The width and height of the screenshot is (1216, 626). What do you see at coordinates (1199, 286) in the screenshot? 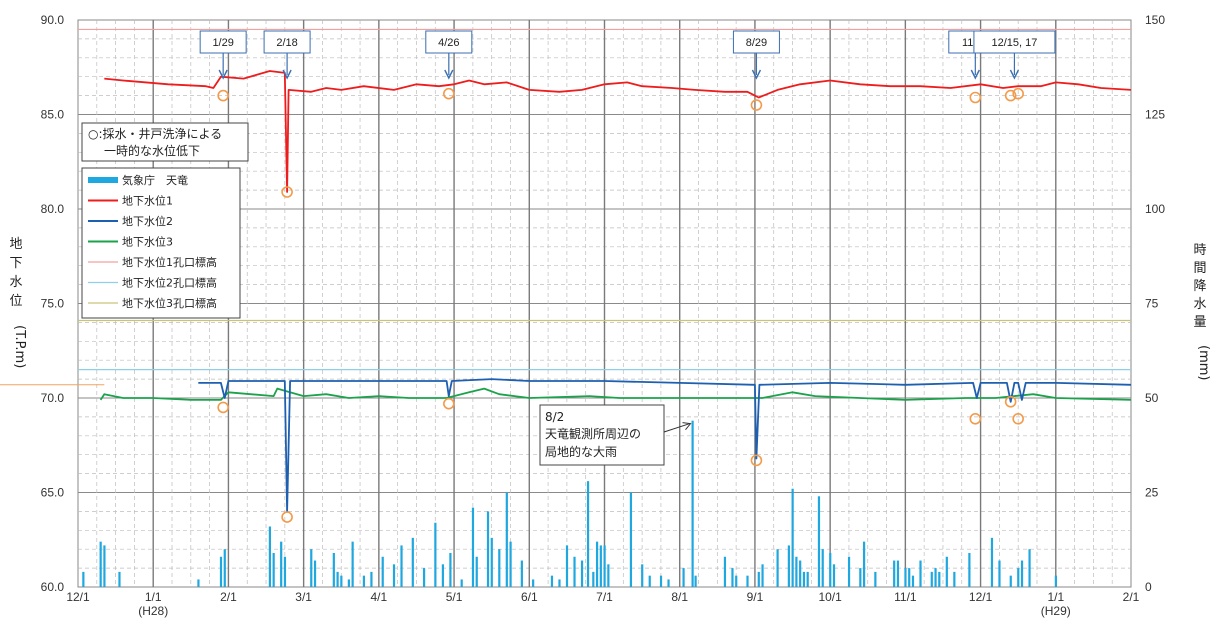
I see `y-right-title-char: 降` at bounding box center [1199, 286].